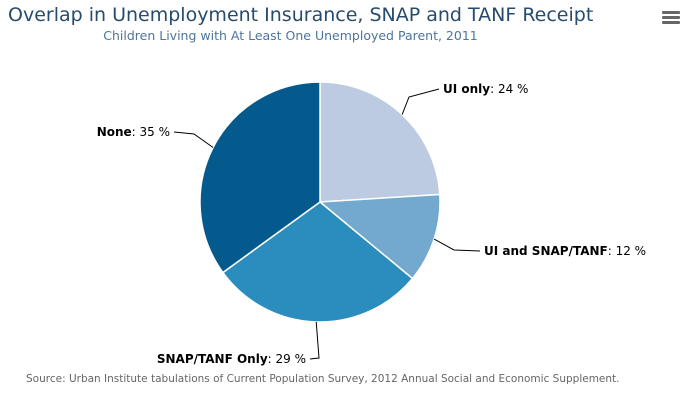  What do you see at coordinates (509, 89) in the screenshot?
I see `slice-label-value: : 24 %` at bounding box center [509, 89].